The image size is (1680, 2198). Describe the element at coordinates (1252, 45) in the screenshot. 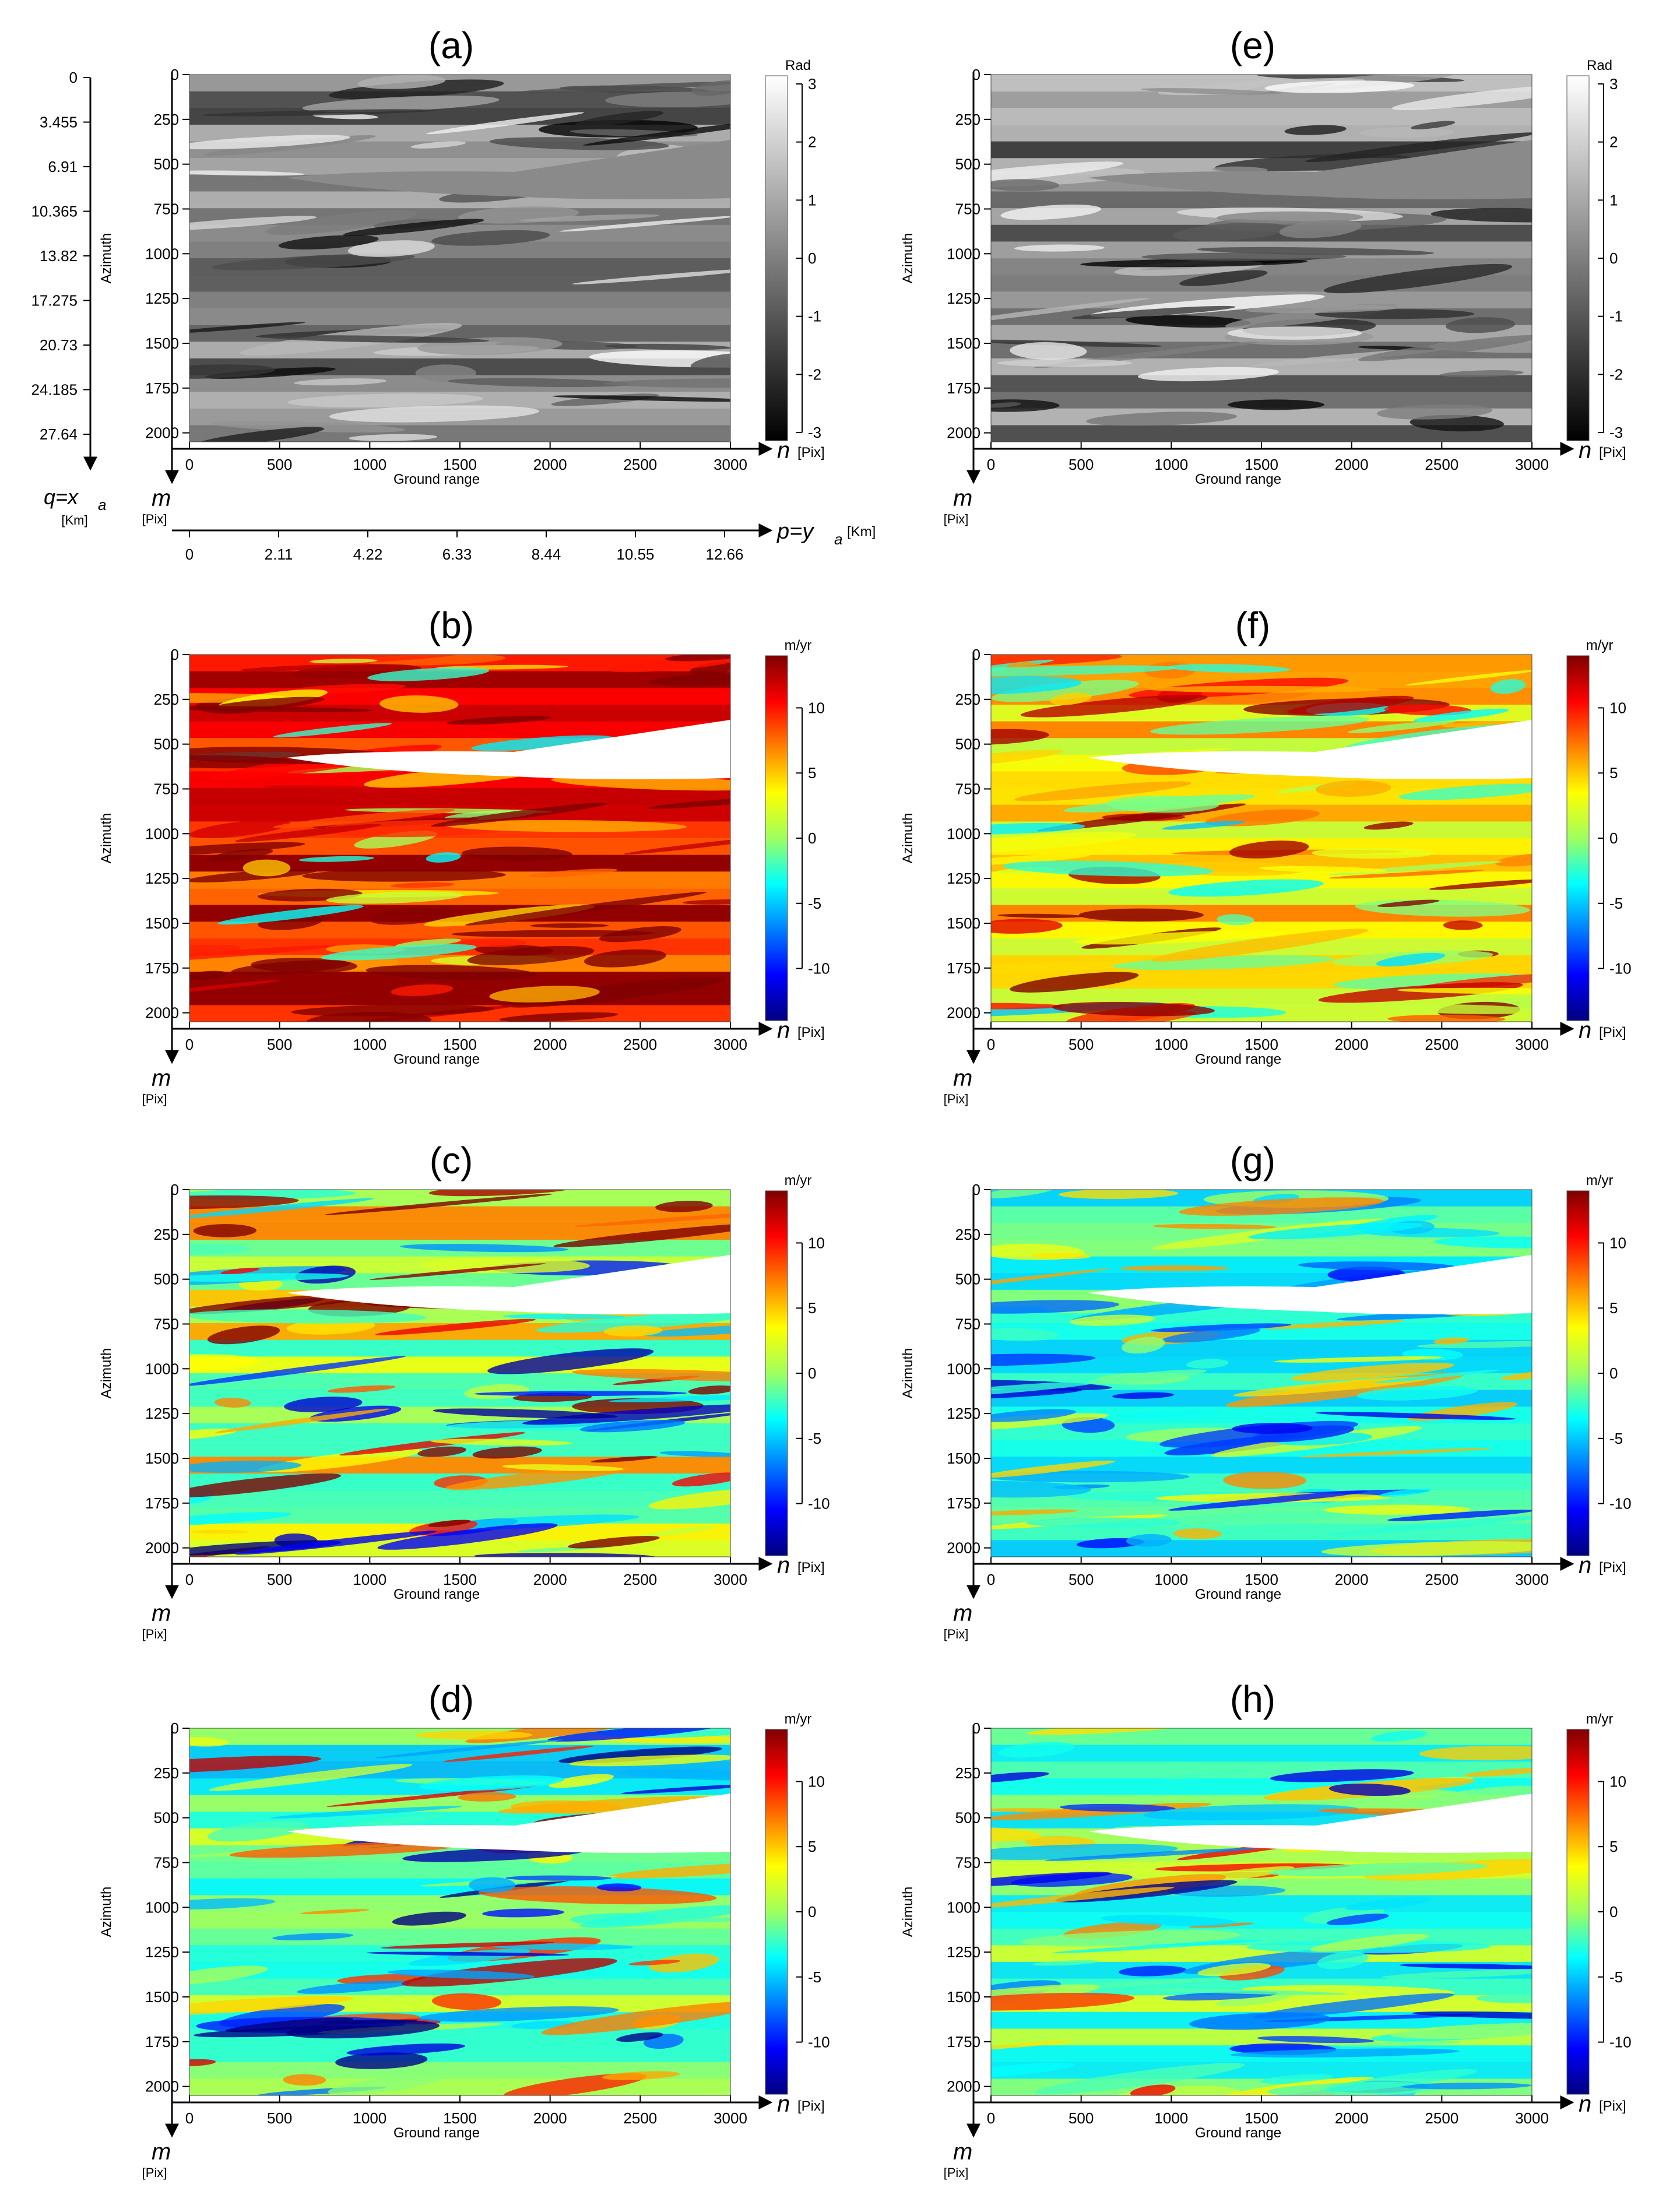

I see `panel-label: (e)` at that location.